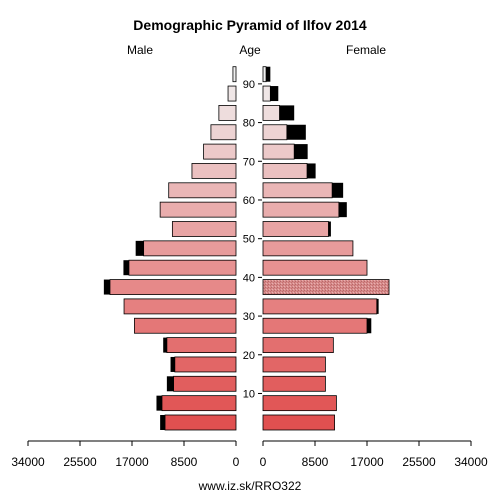 The width and height of the screenshot is (500, 500). I want to click on x-tick-female-0: 0, so click(263, 462).